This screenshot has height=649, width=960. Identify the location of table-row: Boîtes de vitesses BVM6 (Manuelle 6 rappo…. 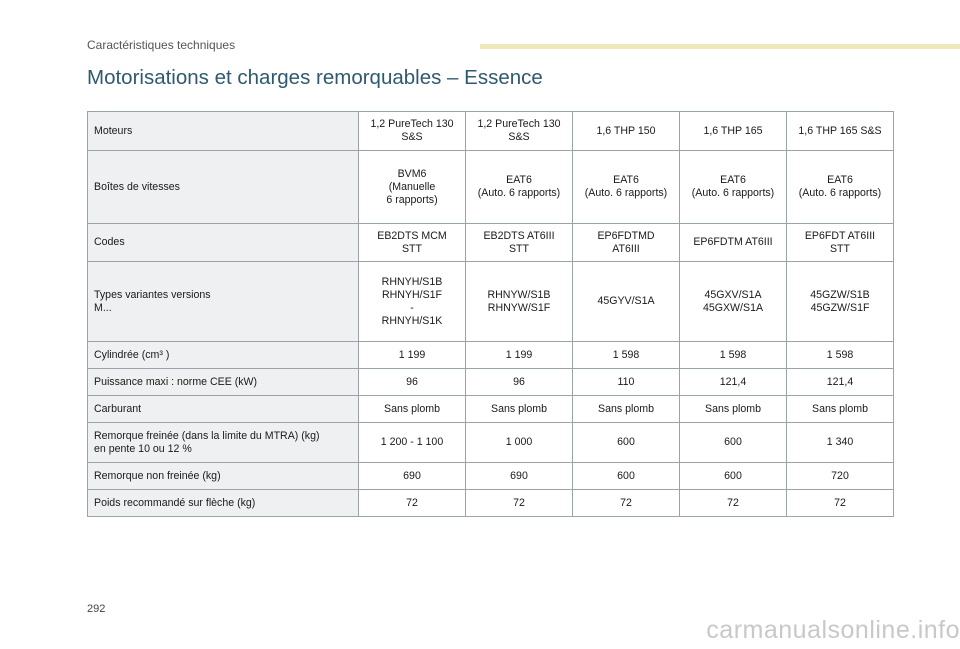
(490, 187).